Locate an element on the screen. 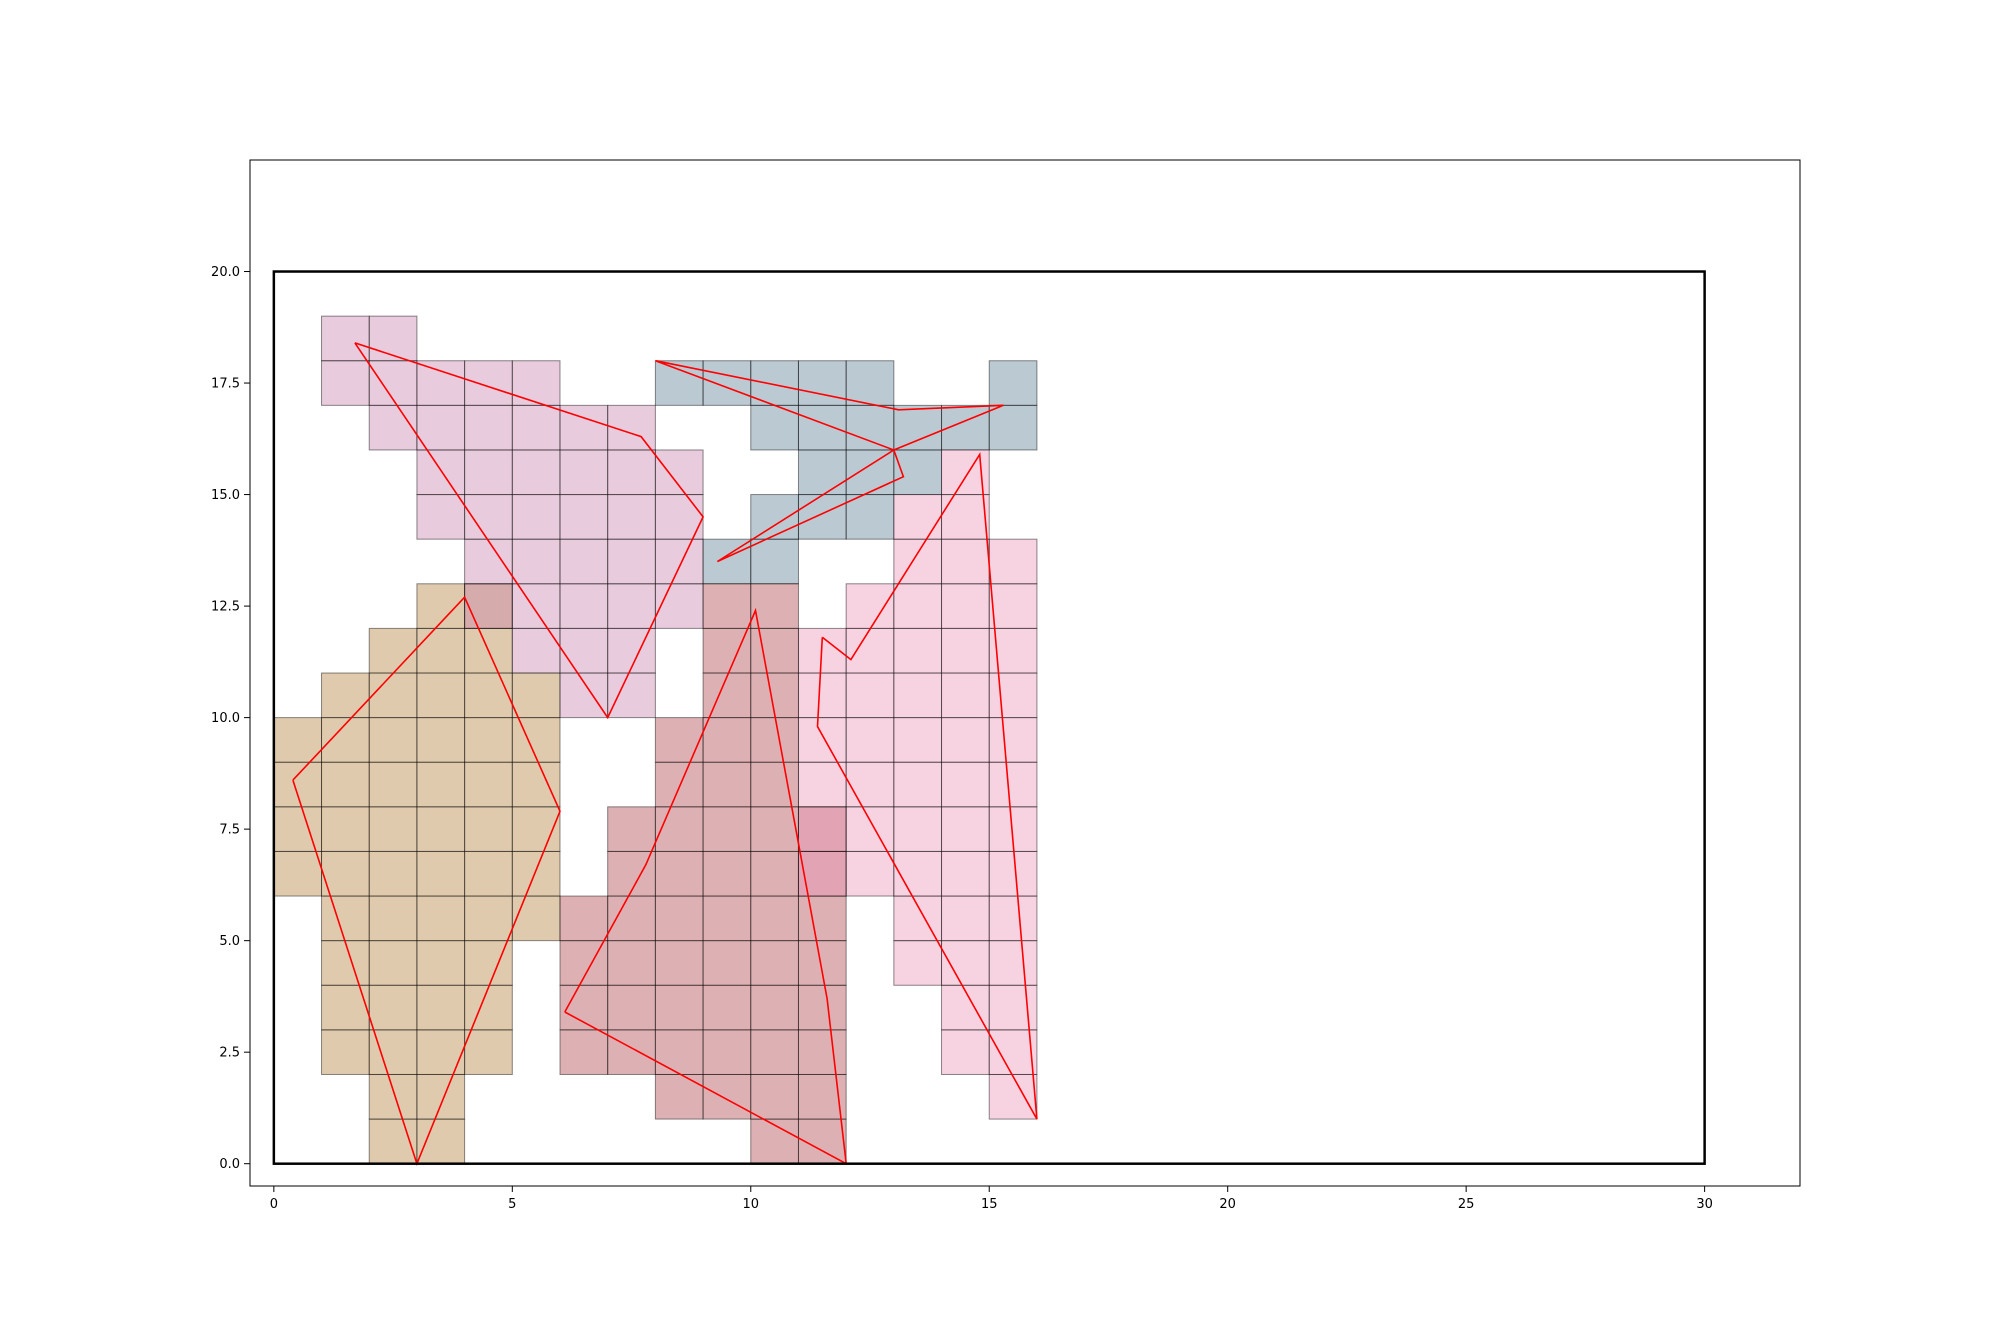 This screenshot has height=1333, width=2000. y-tick-label: 5.0 is located at coordinates (229, 941).